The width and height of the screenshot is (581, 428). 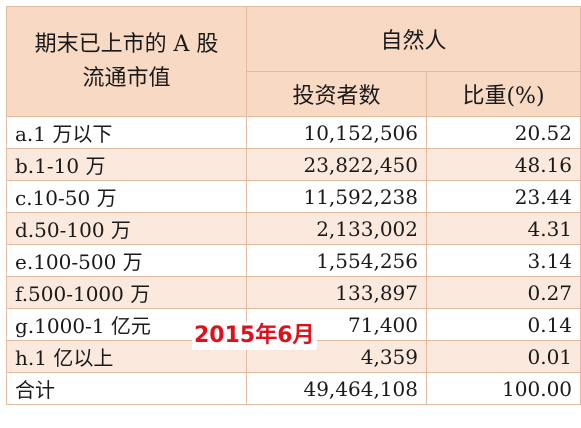 I want to click on total-label: 合计, so click(x=126, y=388).